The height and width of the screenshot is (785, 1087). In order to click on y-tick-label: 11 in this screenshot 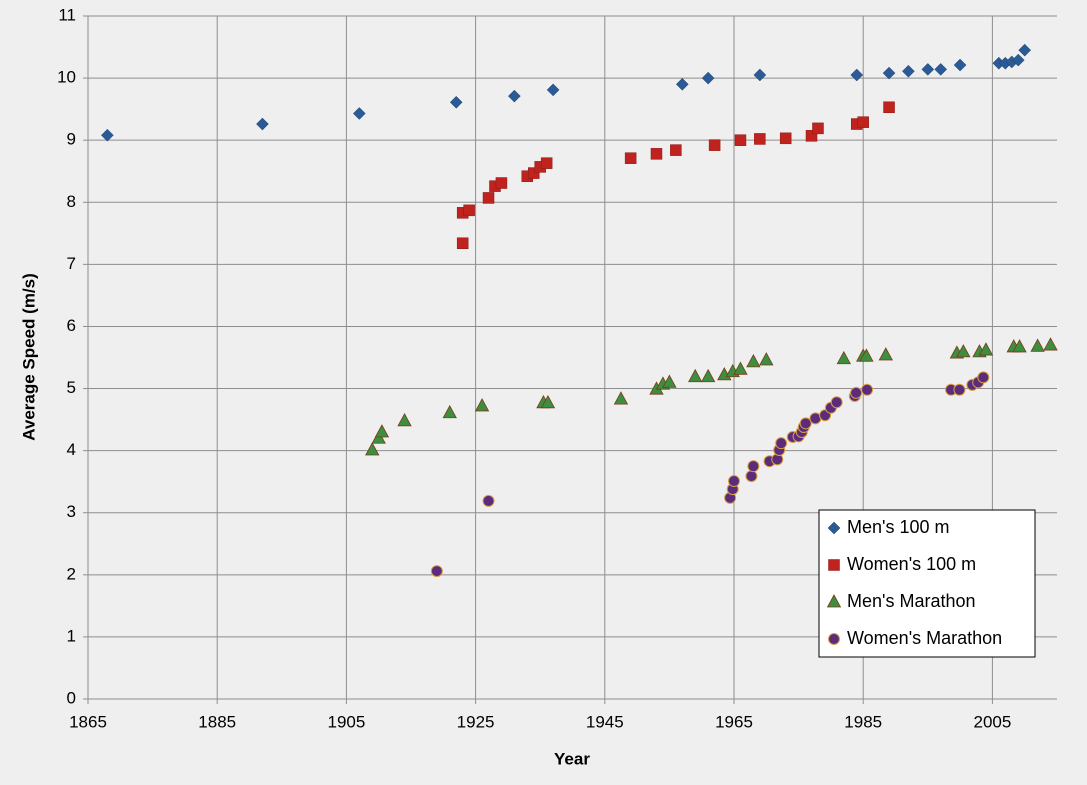, I will do `click(67, 14)`.